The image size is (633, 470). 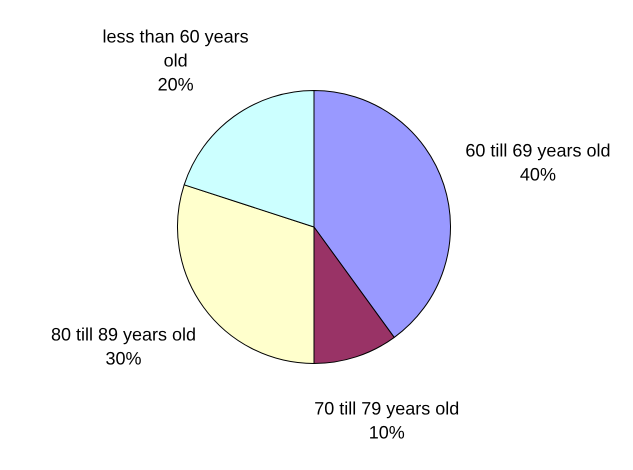 What do you see at coordinates (175, 48) in the screenshot?
I see `slice-label: less than 60 years old` at bounding box center [175, 48].